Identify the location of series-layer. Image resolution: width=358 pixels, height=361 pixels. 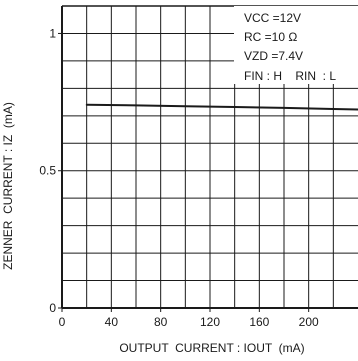
(221, 107).